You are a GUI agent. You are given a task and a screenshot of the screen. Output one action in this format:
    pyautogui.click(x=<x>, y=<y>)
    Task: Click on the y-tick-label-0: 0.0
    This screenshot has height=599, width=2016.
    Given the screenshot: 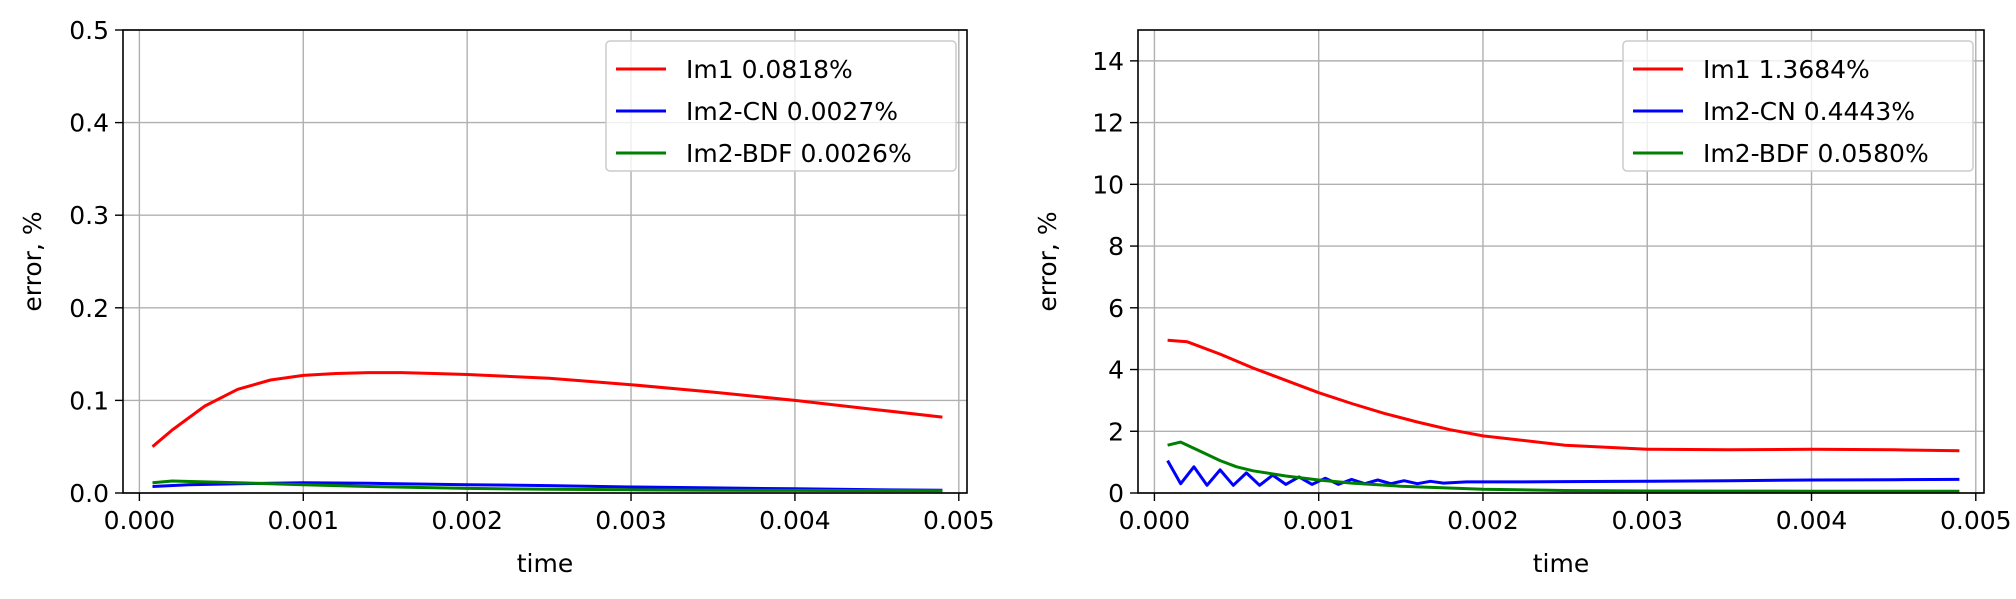 What is the action you would take?
    pyautogui.click(x=89, y=493)
    